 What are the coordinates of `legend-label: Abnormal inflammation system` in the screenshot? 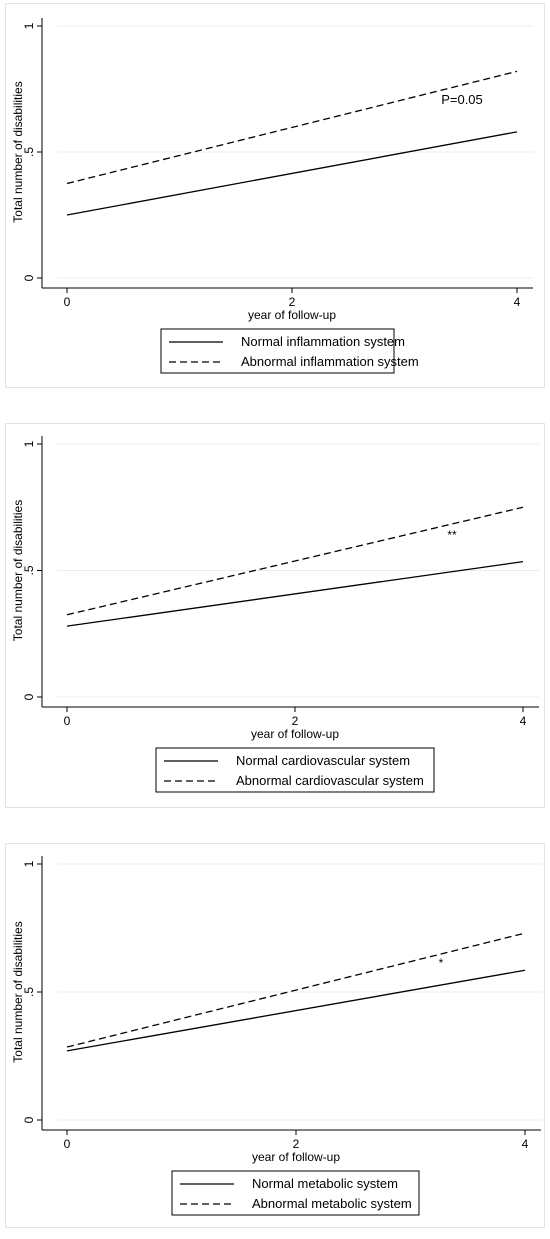 It's located at (330, 361).